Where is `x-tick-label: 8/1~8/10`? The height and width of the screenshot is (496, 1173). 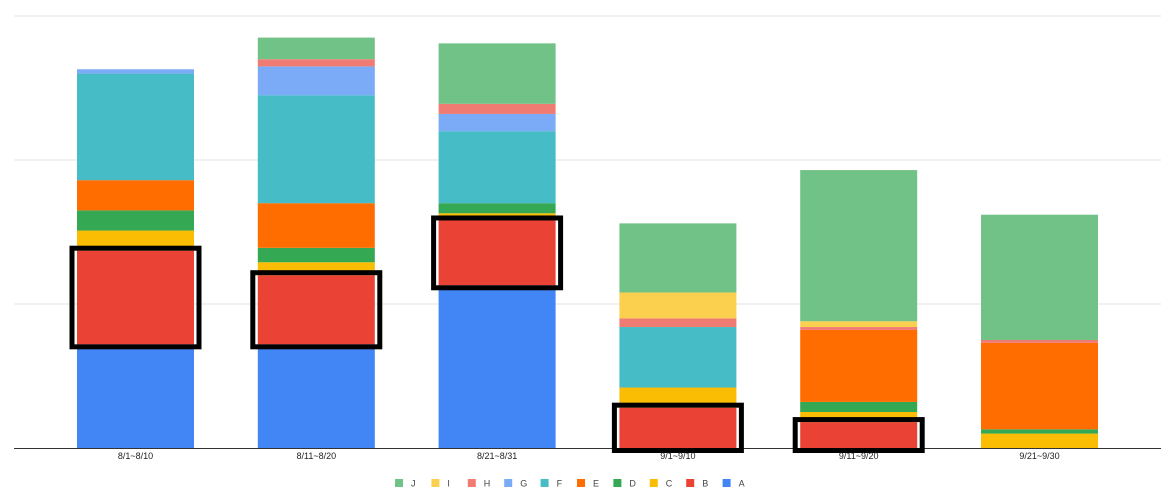
x-tick-label: 8/1~8/10 is located at coordinates (135, 456).